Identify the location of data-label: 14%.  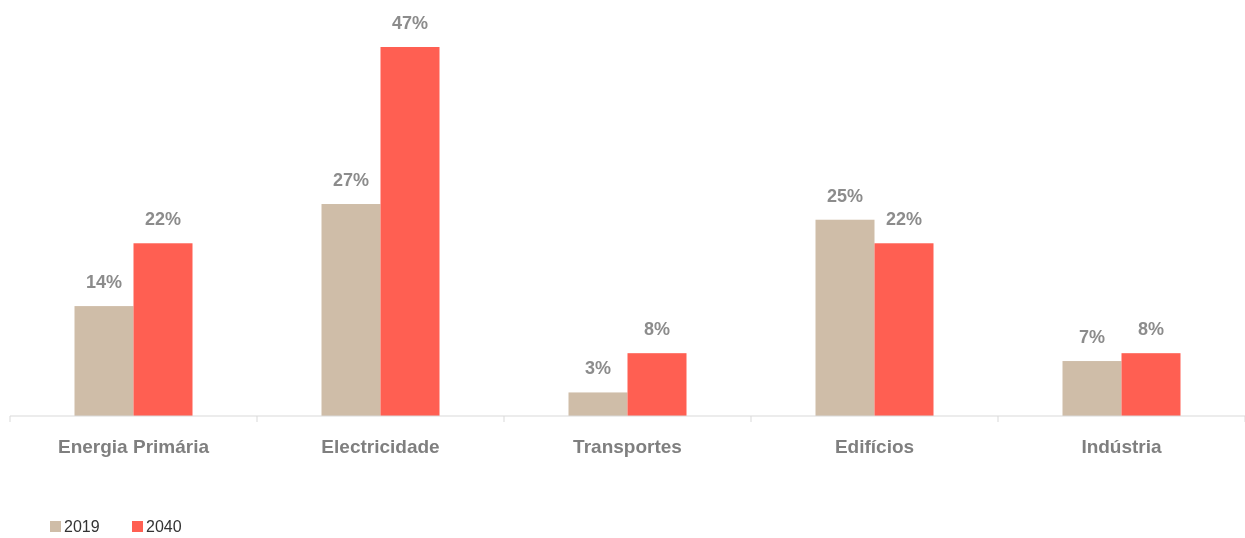
(104, 282).